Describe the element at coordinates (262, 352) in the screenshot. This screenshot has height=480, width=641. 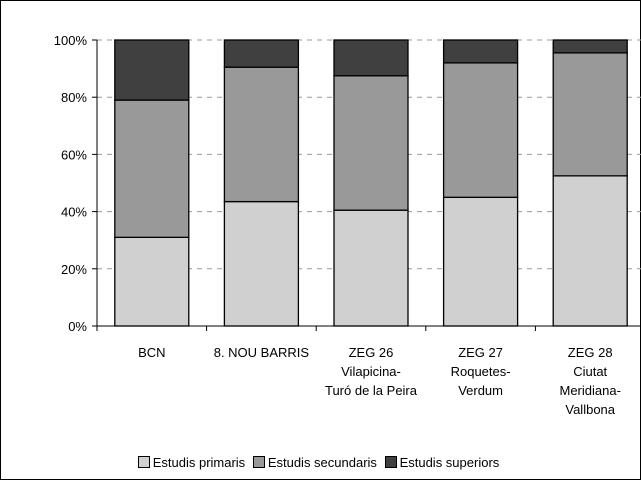
I see `x-tick-label: 8. NOU BARRIS` at that location.